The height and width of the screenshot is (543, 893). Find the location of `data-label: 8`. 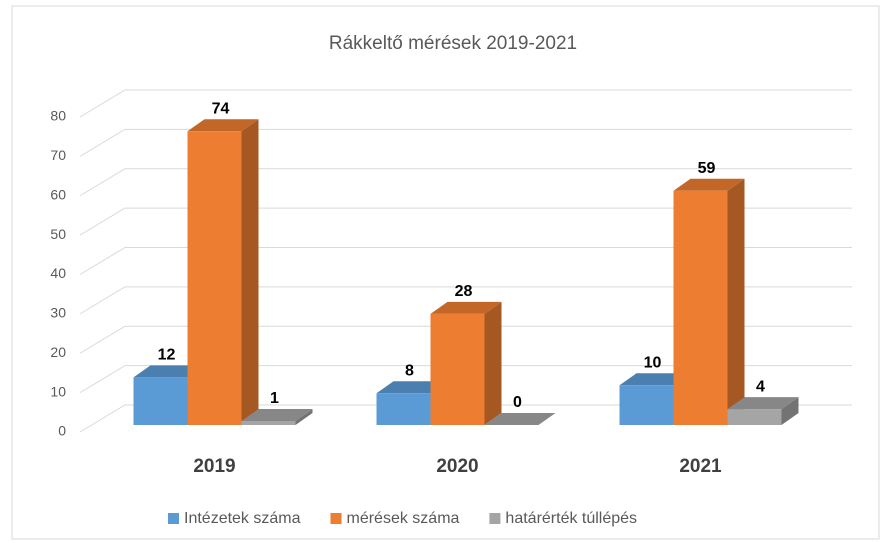

data-label: 8 is located at coordinates (409, 370).